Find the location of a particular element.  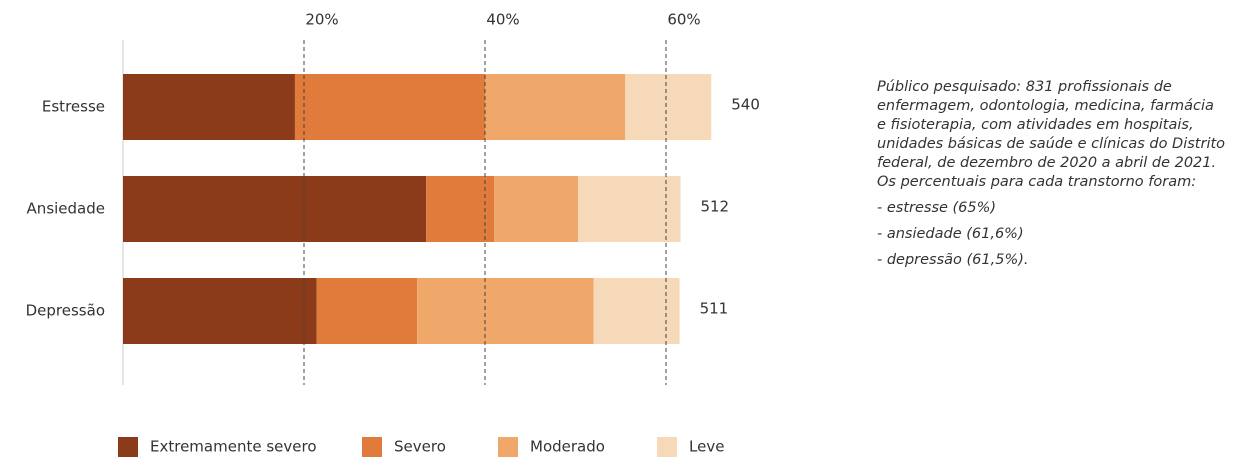

x-tick-label: 60% is located at coordinates (683, 20).